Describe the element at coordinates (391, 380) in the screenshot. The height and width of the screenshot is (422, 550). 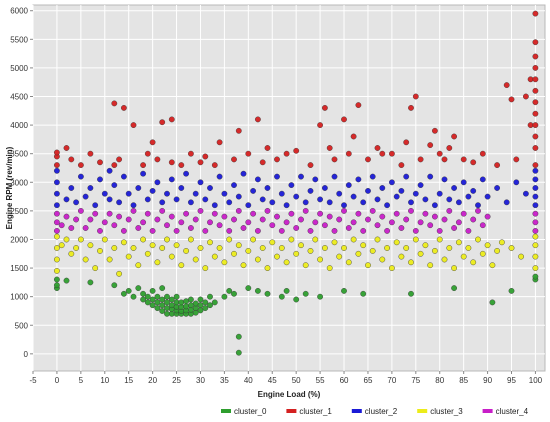
I see `x-tick-label: 70` at that location.